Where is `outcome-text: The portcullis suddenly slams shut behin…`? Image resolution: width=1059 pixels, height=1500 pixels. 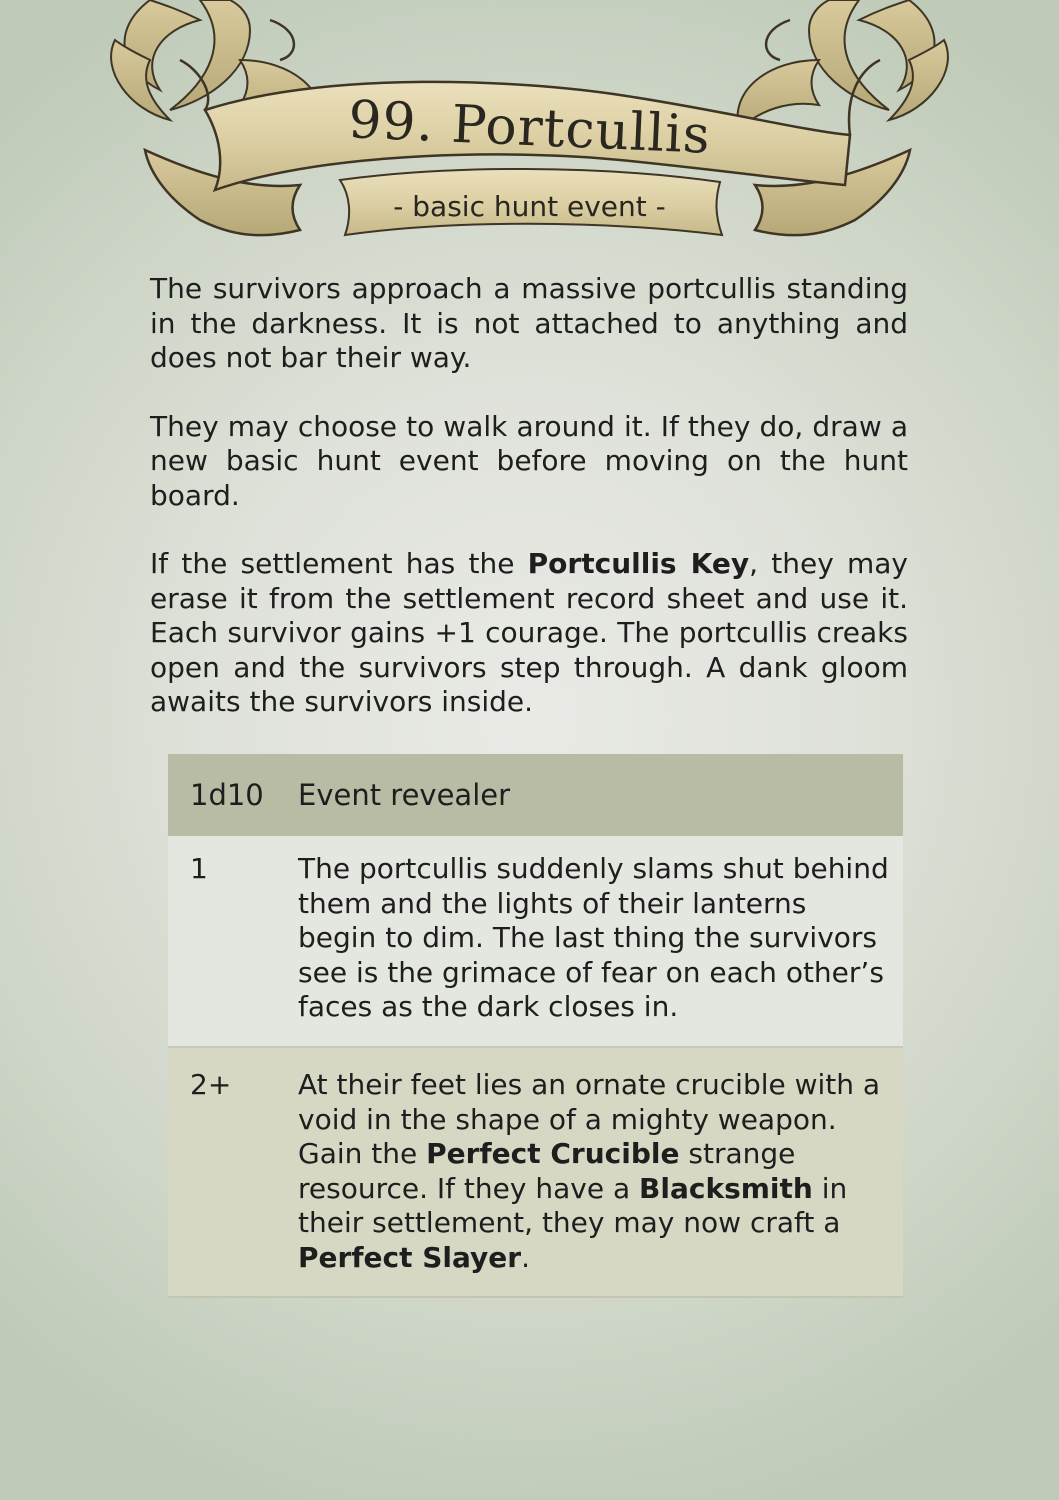
outcome-text: The portcullis suddenly slams shut behin… is located at coordinates (600, 941).